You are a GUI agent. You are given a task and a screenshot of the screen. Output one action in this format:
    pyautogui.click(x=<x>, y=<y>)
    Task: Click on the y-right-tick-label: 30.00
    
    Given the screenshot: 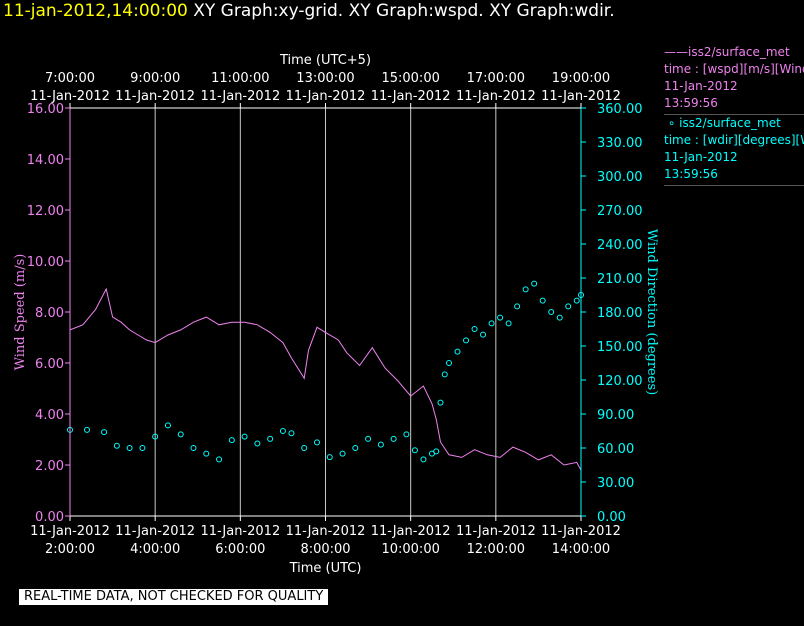 What is the action you would take?
    pyautogui.click(x=615, y=483)
    